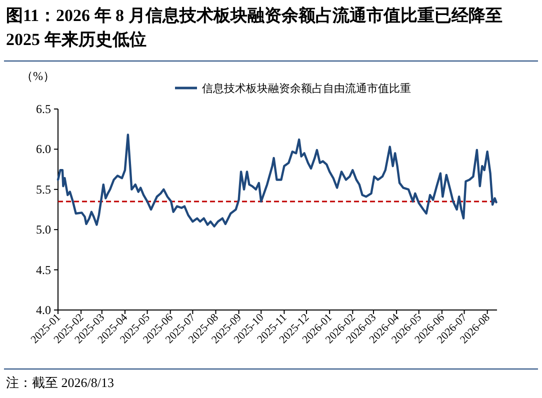 This screenshot has height=398, width=542. I want to click on y-tick-label: 6.0, so click(43, 149).